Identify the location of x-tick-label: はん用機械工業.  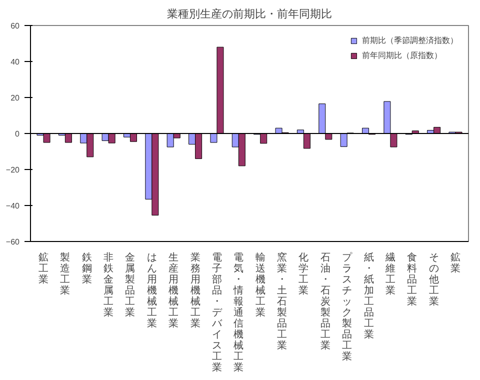
(151, 291).